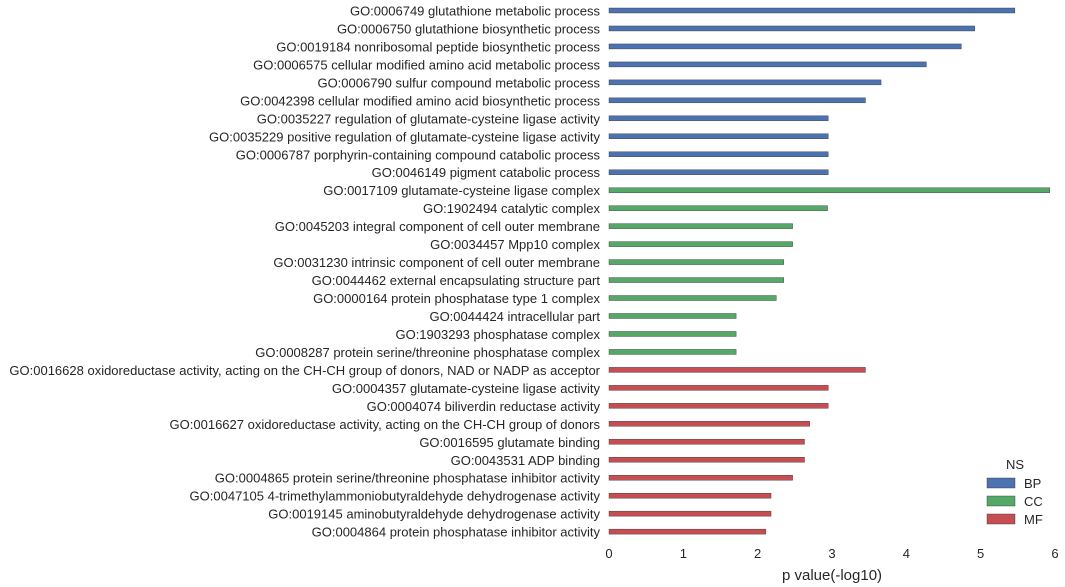 The image size is (1065, 587). What do you see at coordinates (1033, 519) in the screenshot?
I see `legend-label-mf: MF` at bounding box center [1033, 519].